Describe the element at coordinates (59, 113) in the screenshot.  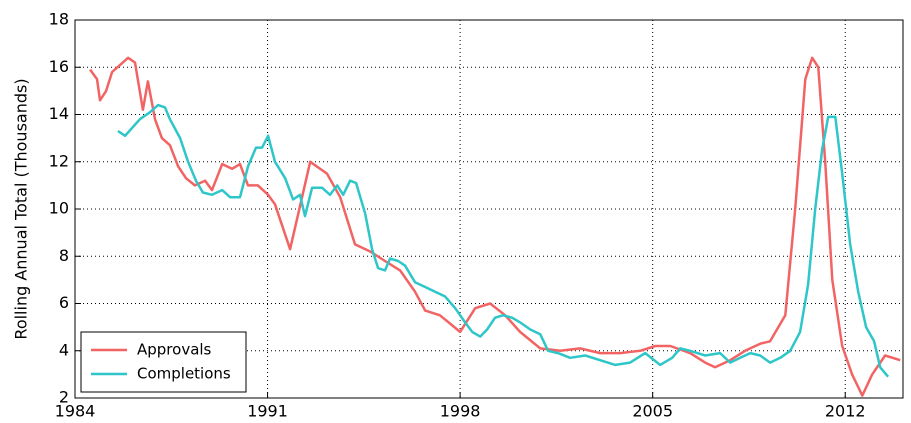
I see `y-tick-label: 14` at that location.